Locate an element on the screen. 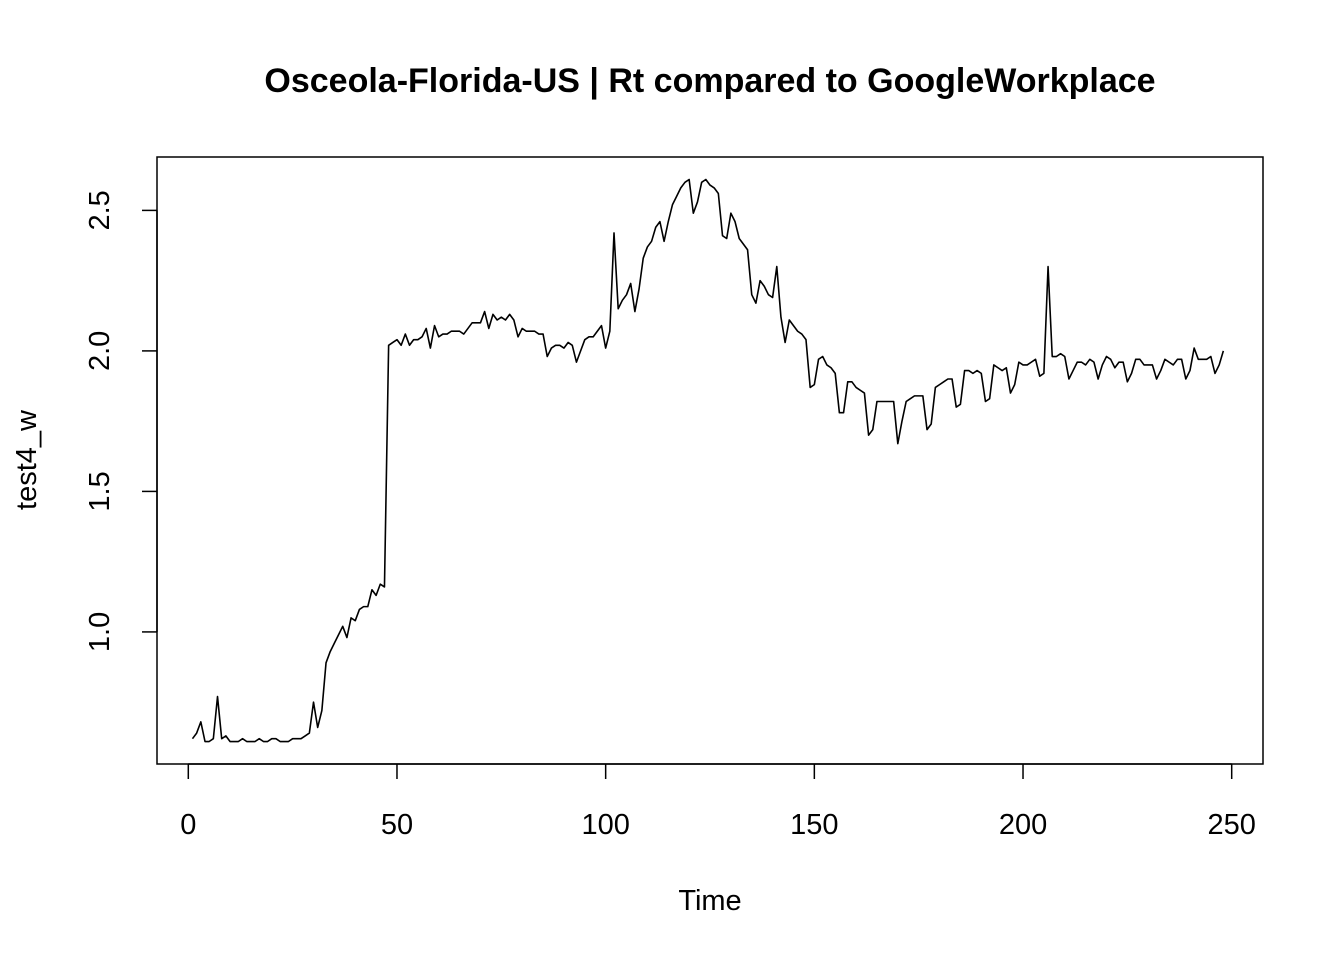 The width and height of the screenshot is (1344, 960). y-tick-label: 2.5 is located at coordinates (100, 210).